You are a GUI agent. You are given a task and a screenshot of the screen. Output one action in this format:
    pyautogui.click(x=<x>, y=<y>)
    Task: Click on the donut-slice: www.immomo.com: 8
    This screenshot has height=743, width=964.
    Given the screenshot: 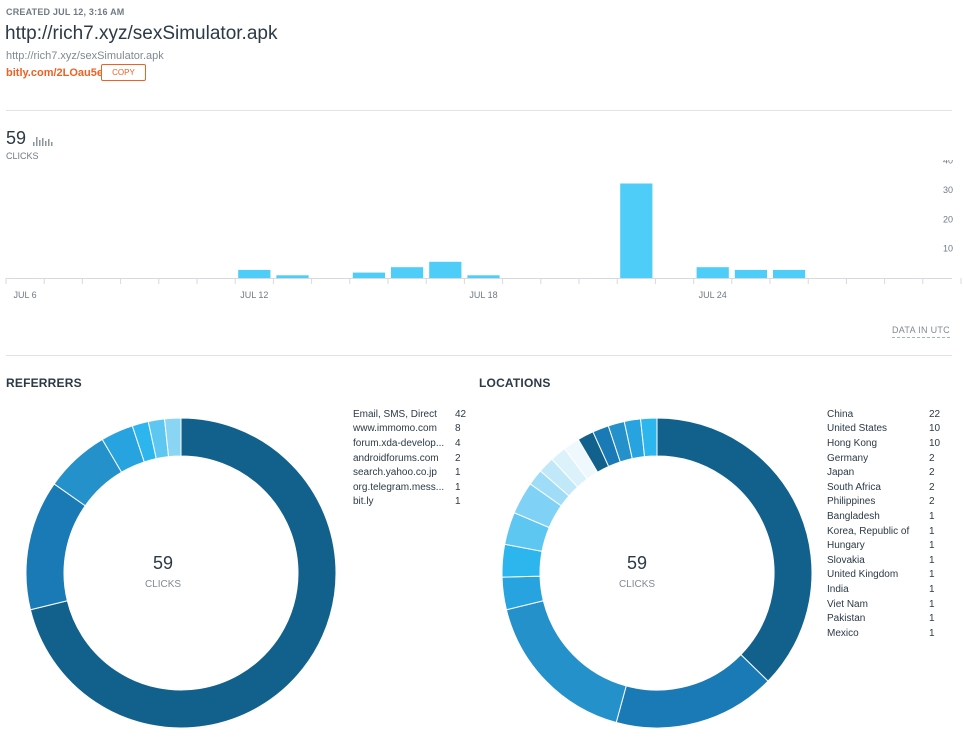 What is the action you would take?
    pyautogui.click(x=55, y=547)
    